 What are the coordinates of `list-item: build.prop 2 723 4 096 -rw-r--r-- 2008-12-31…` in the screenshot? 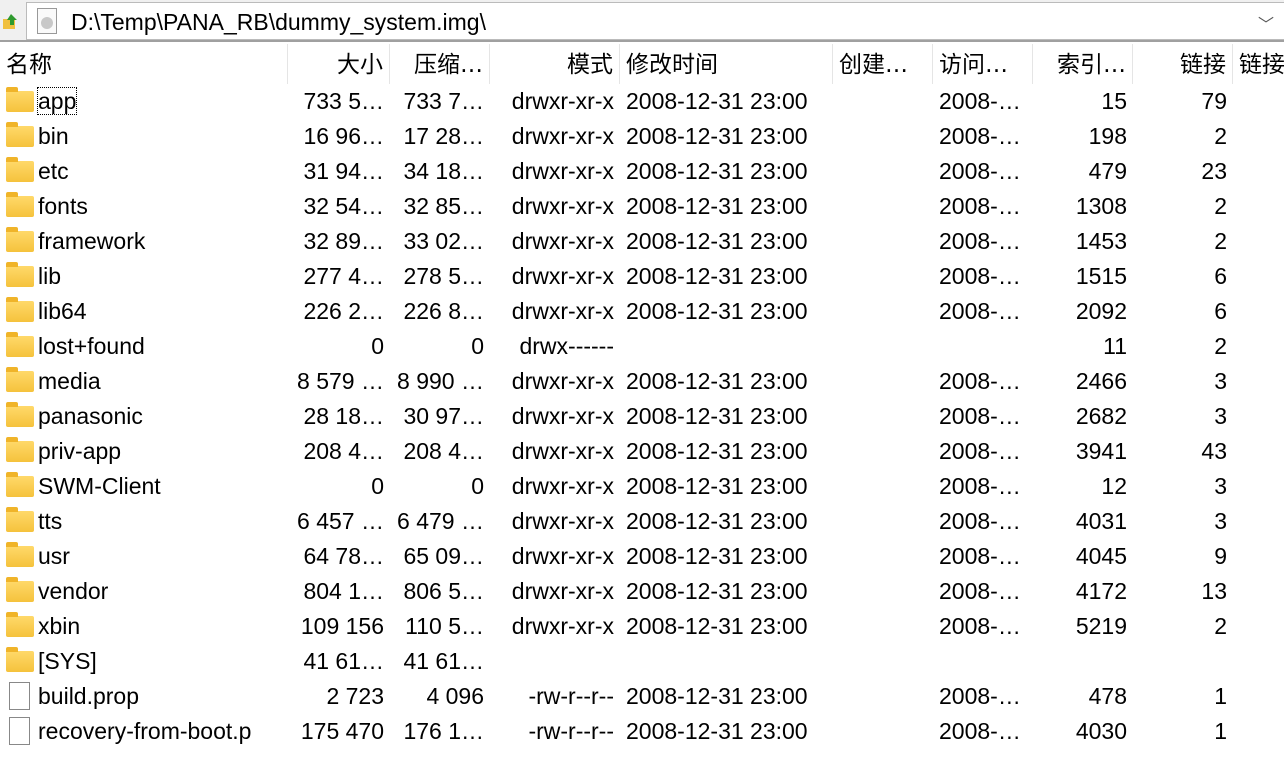 It's located at (642, 696).